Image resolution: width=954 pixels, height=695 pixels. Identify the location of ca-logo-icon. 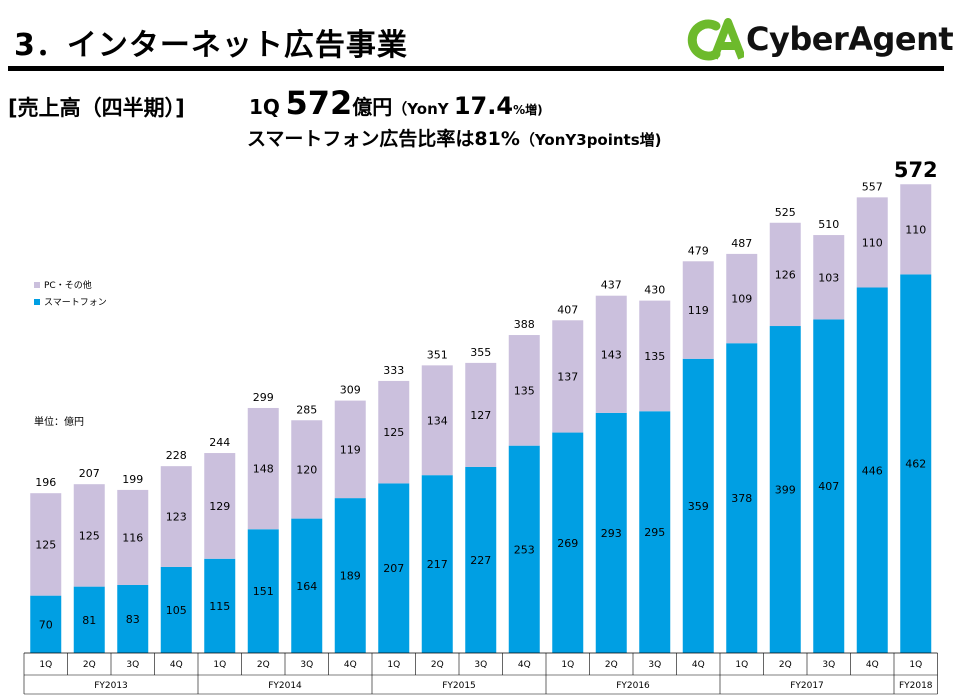
(715, 39).